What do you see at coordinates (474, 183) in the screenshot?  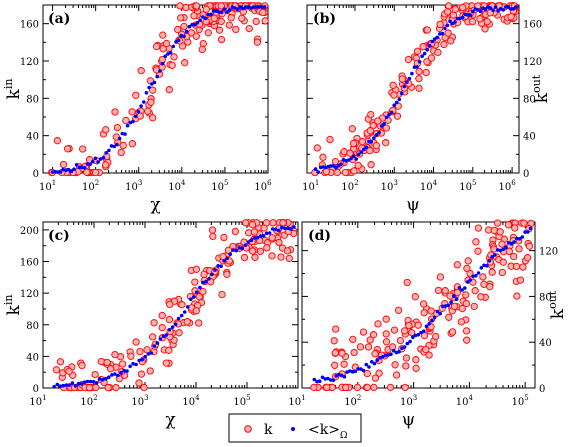 I see `x-tick-exponent: 5` at bounding box center [474, 183].